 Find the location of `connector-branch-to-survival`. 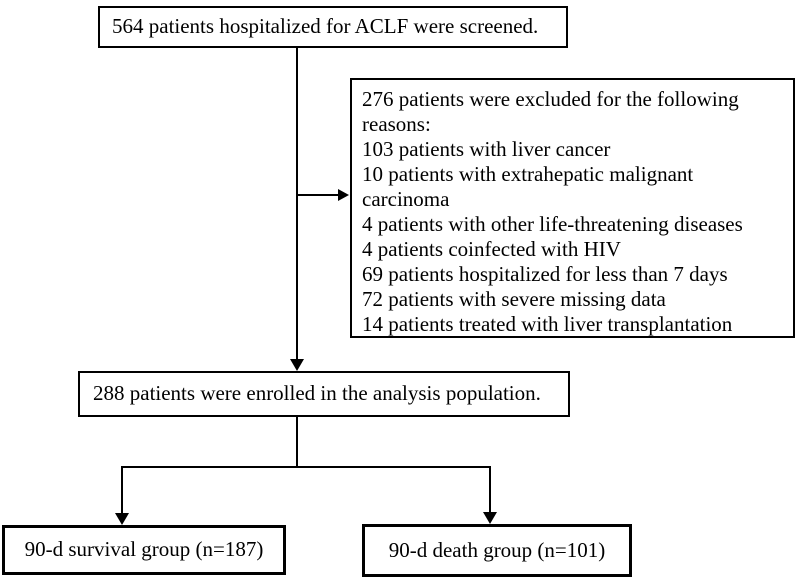

connector-branch-to-survival is located at coordinates (122, 490).